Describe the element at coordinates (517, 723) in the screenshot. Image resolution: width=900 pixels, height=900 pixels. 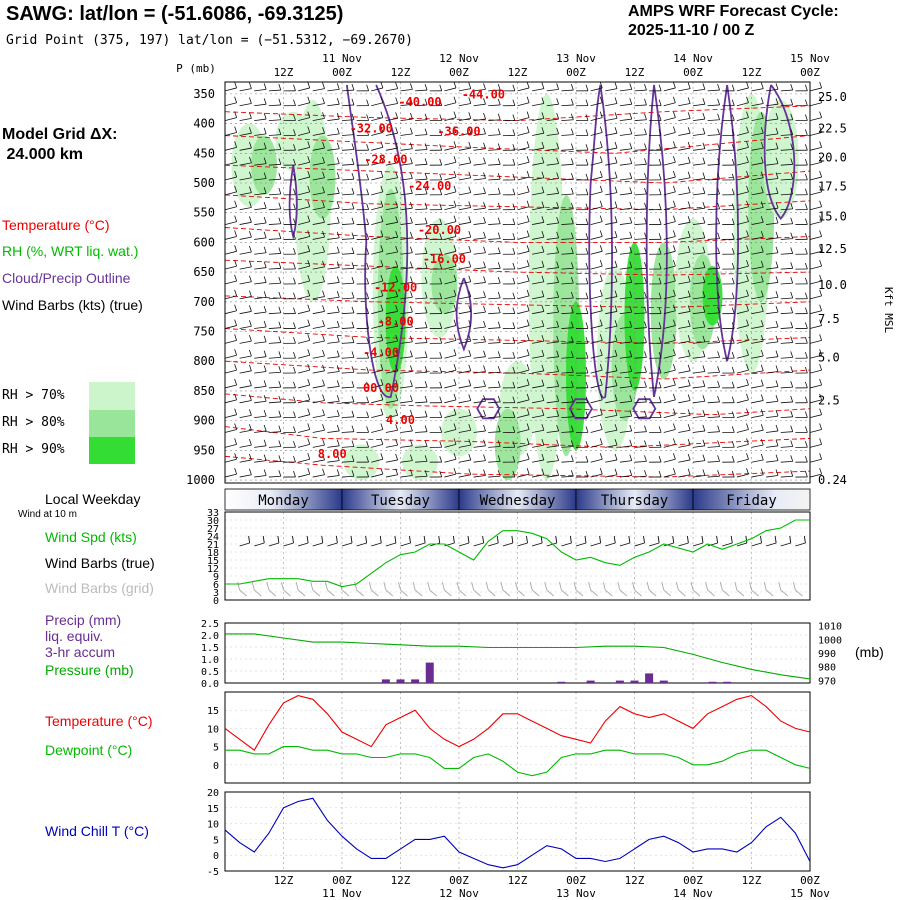
I see `temperature-line` at that location.